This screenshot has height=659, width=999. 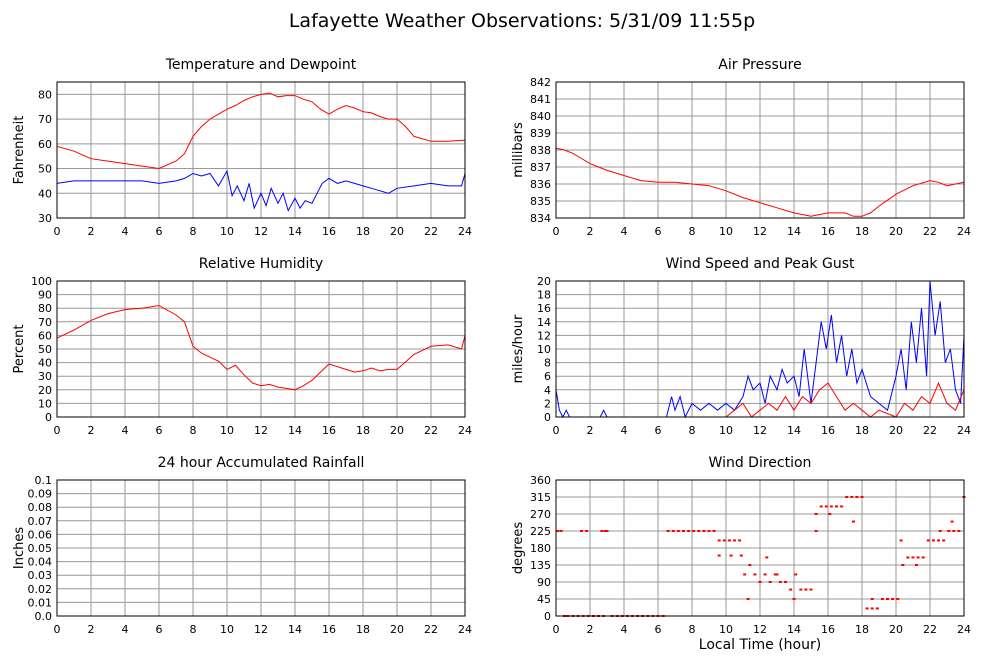 I want to click on y-tick-label: 841, so click(x=540, y=99).